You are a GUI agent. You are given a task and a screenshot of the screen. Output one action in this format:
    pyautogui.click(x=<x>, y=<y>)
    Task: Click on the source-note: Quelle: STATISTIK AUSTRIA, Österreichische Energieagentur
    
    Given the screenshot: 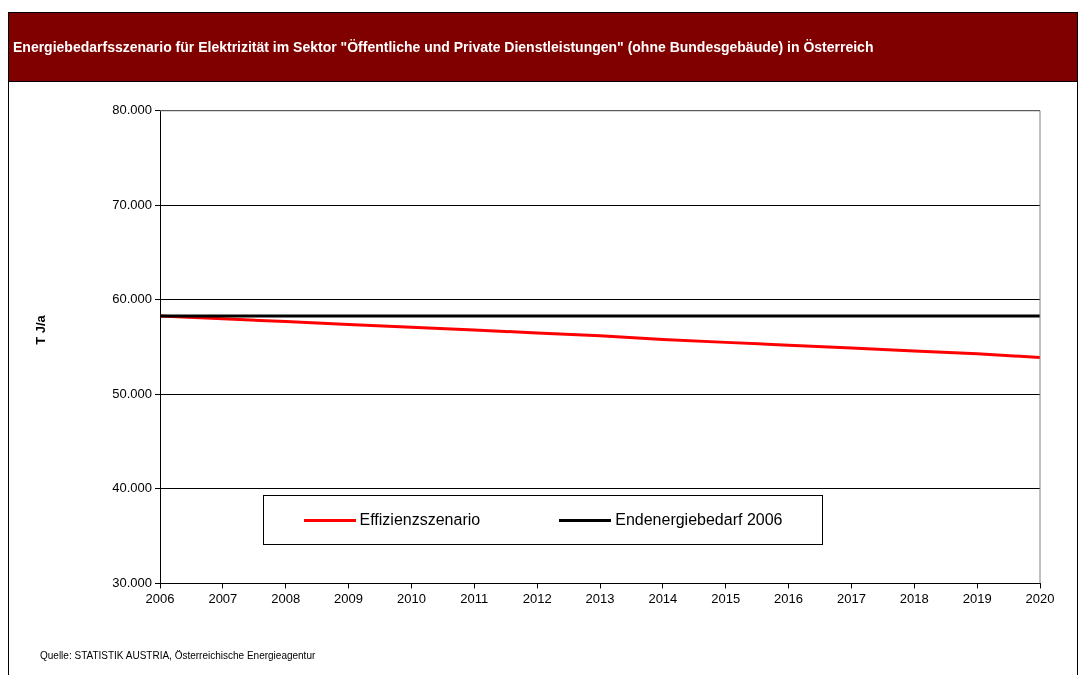 What is the action you would take?
    pyautogui.click(x=178, y=655)
    